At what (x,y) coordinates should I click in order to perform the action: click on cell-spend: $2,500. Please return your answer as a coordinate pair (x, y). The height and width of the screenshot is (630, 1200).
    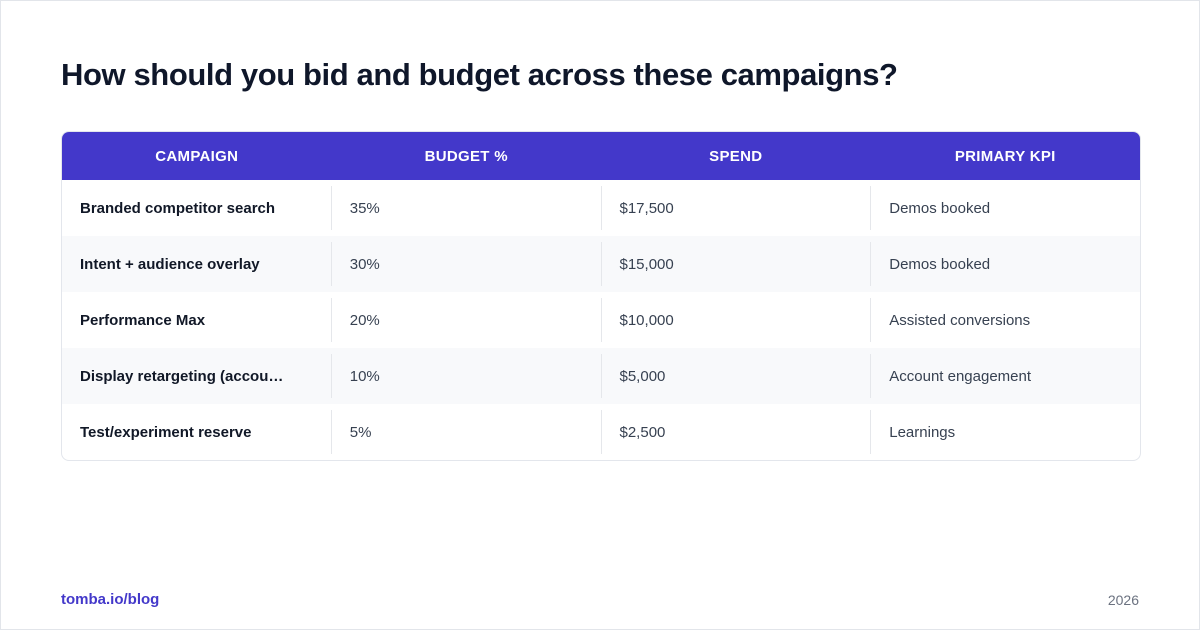
    Looking at the image, I should click on (735, 432).